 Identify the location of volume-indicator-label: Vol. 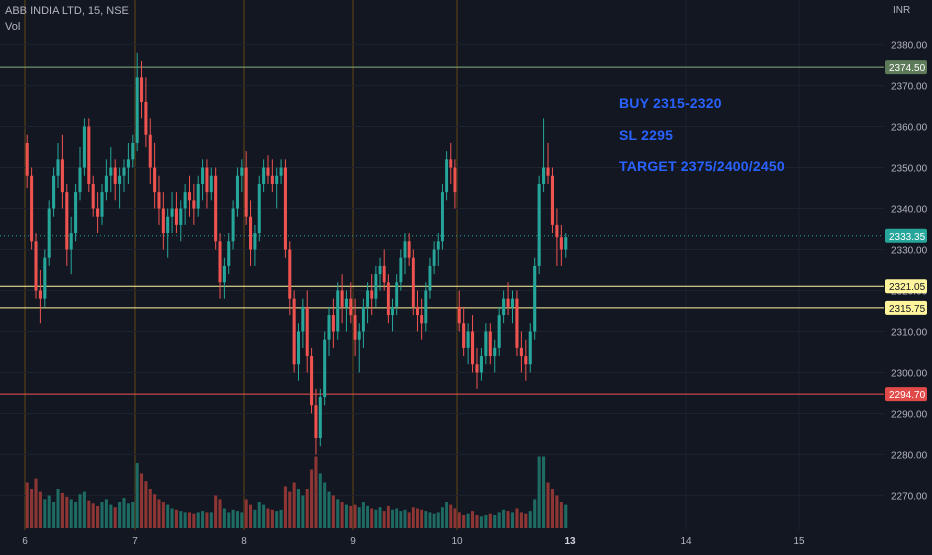
(13, 27).